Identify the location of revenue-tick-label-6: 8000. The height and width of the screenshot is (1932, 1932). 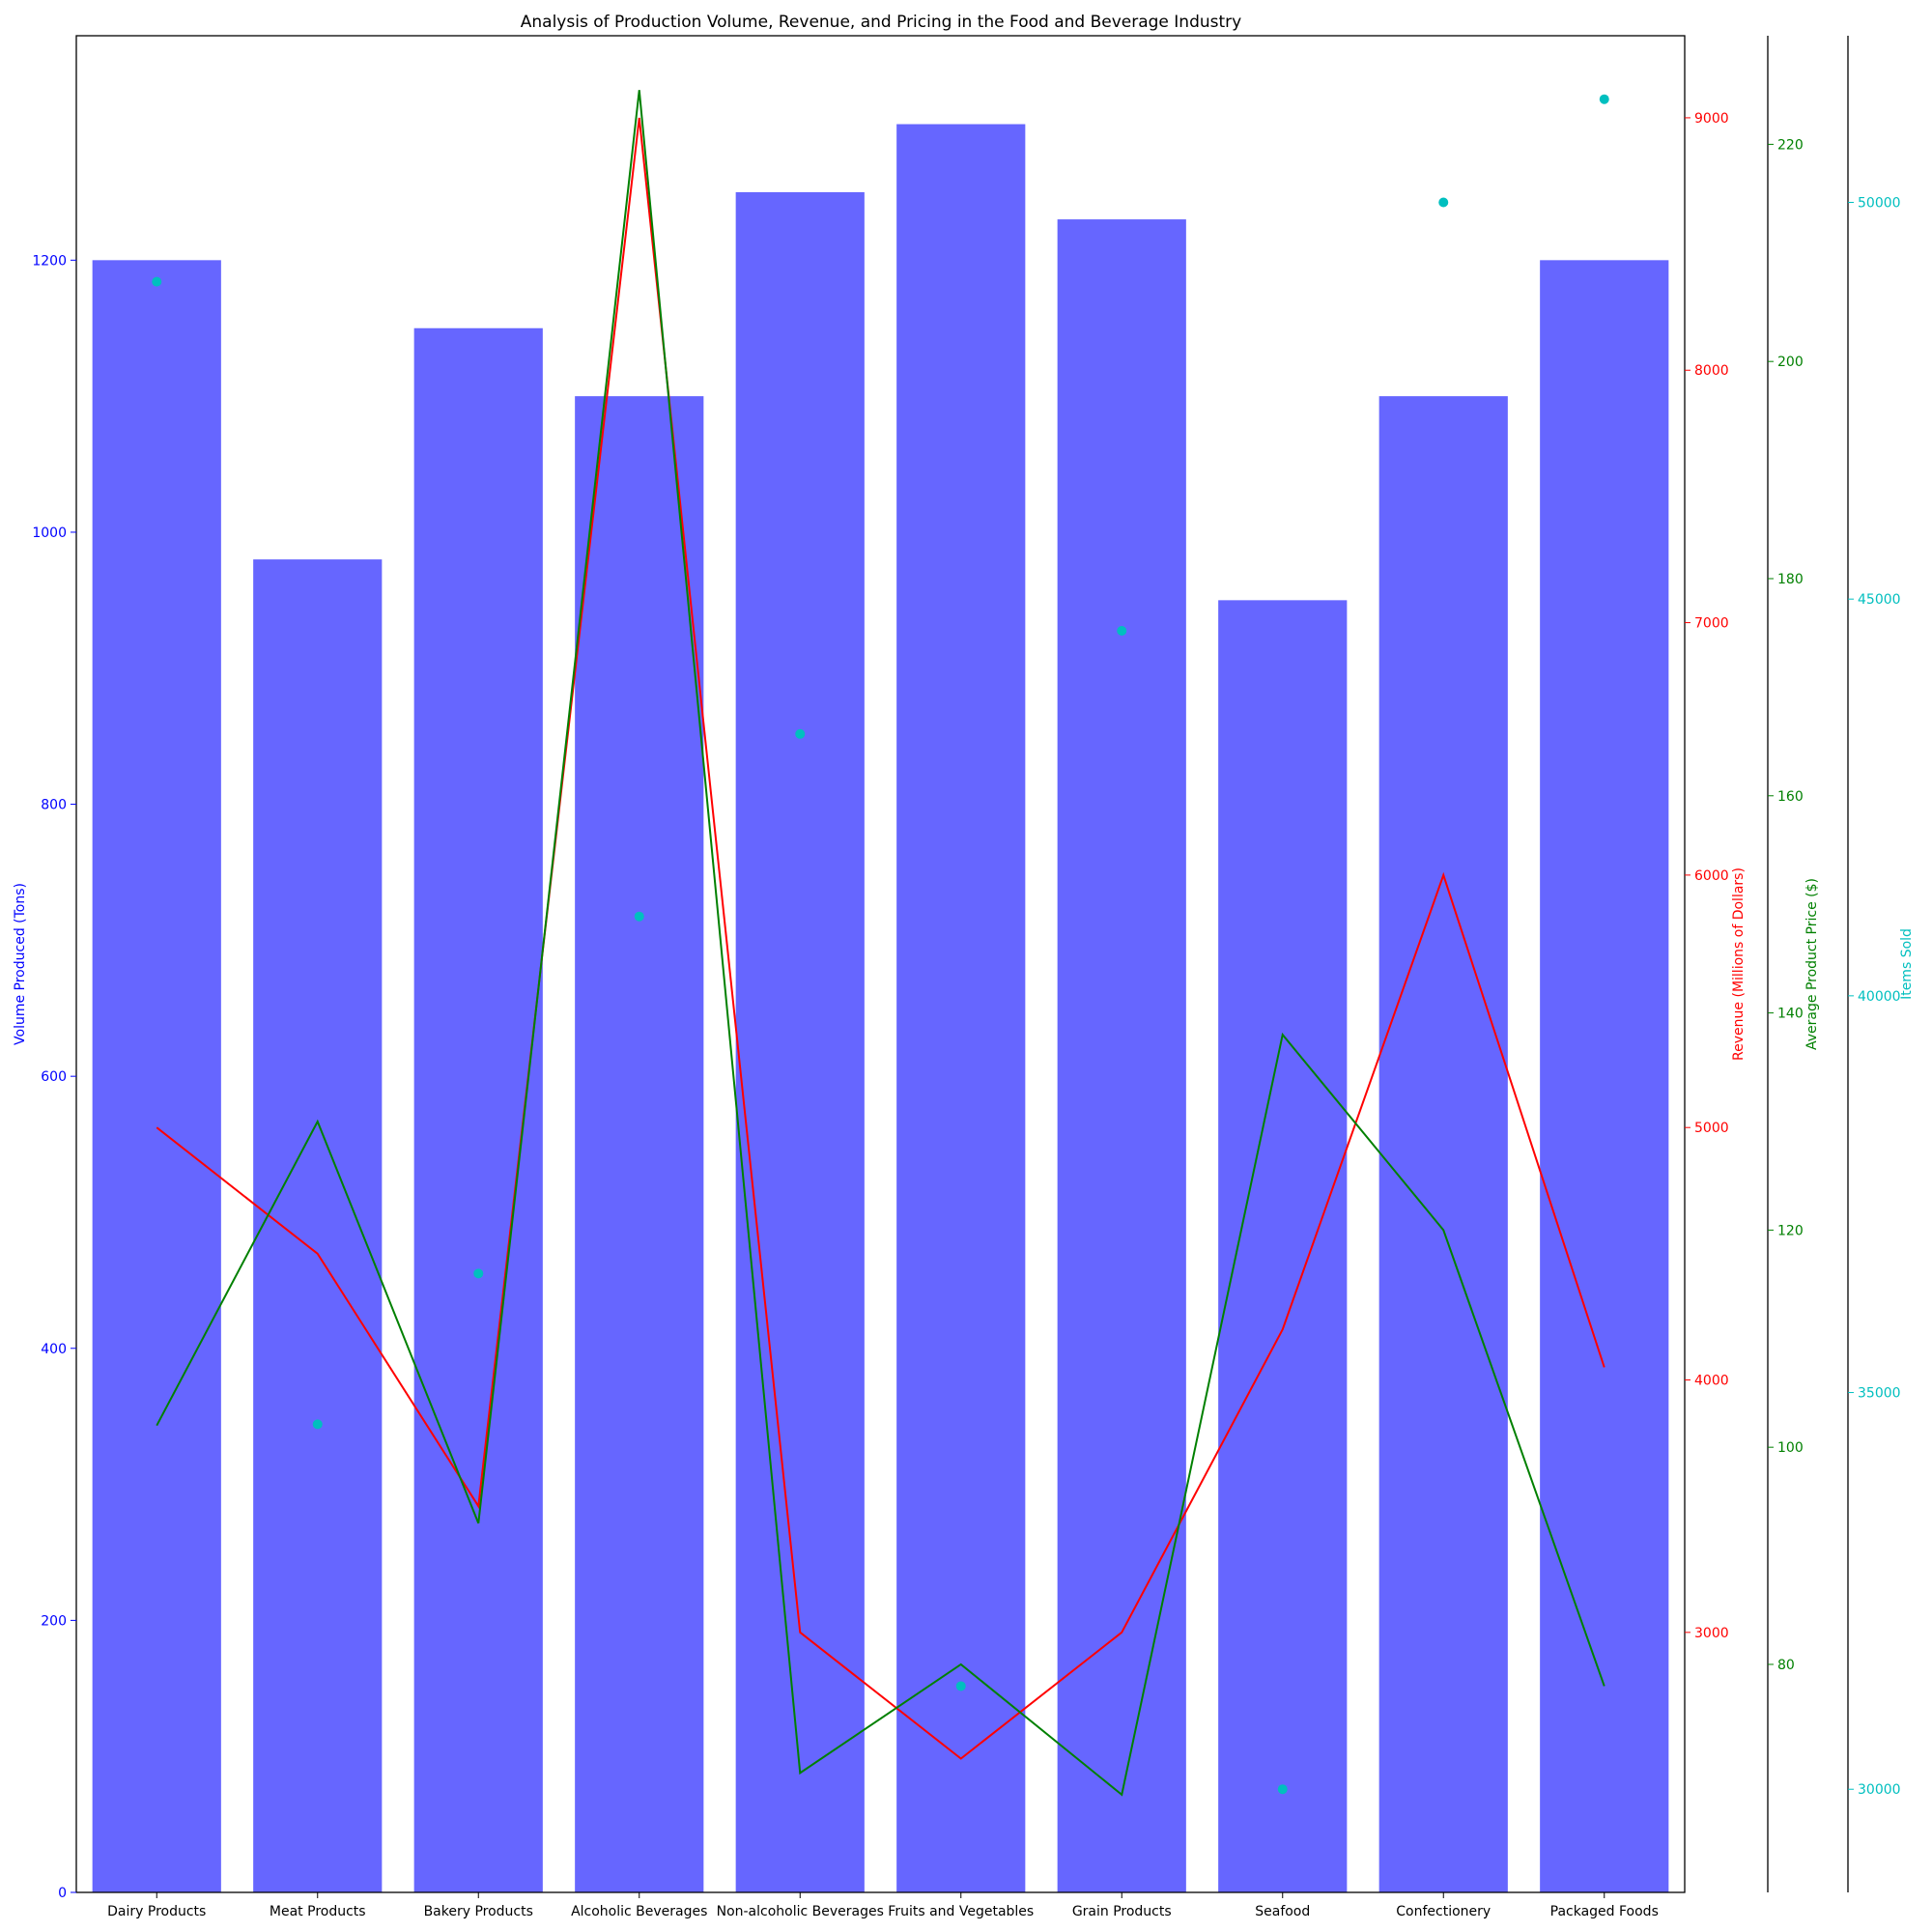
(1711, 371).